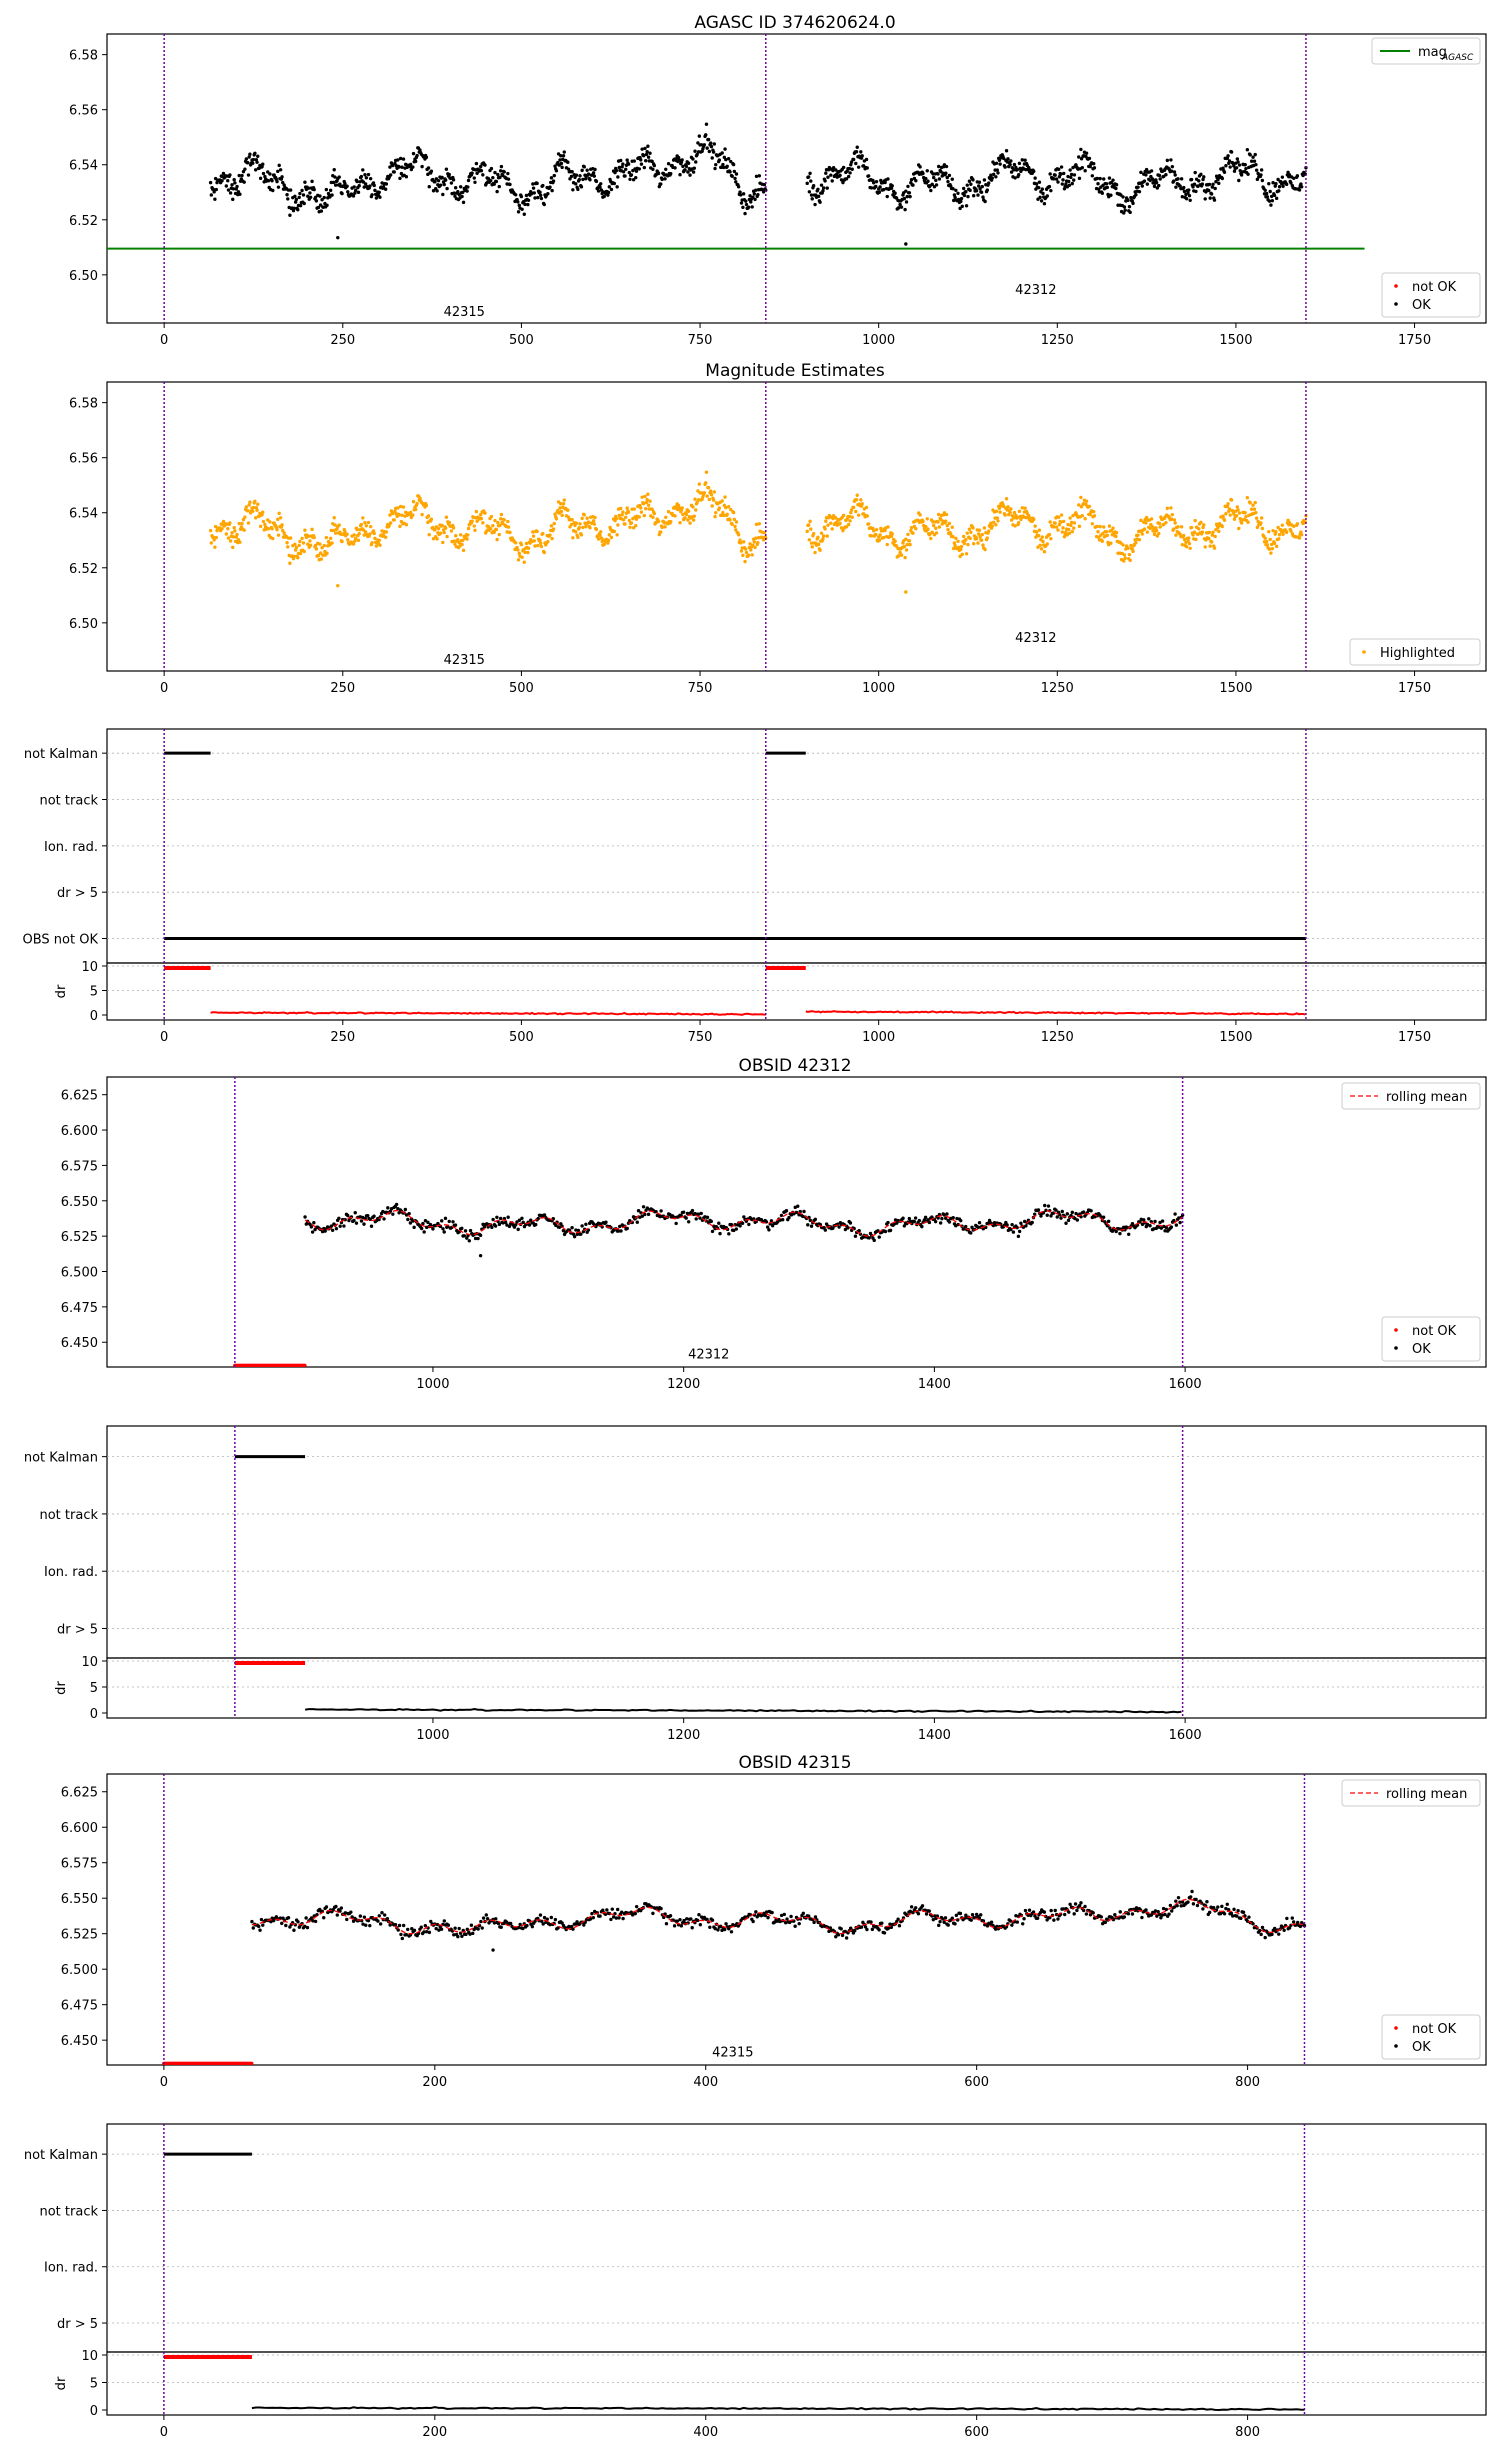 The width and height of the screenshot is (1500, 2450). Describe the element at coordinates (1426, 51) in the screenshot. I see `p1-legend-agasc-box` at that location.